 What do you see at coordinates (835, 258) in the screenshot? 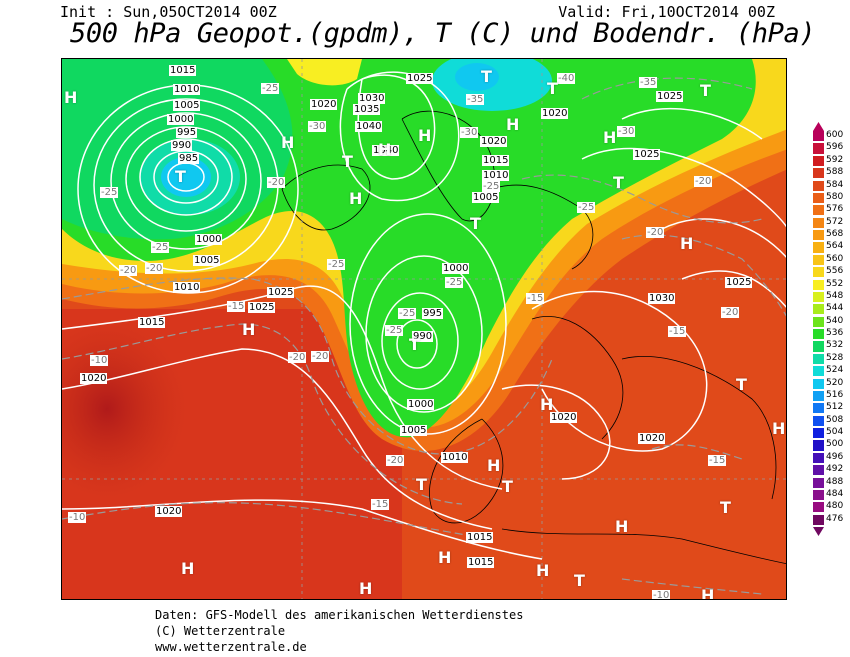
I see `legend-value: 560` at bounding box center [835, 258].